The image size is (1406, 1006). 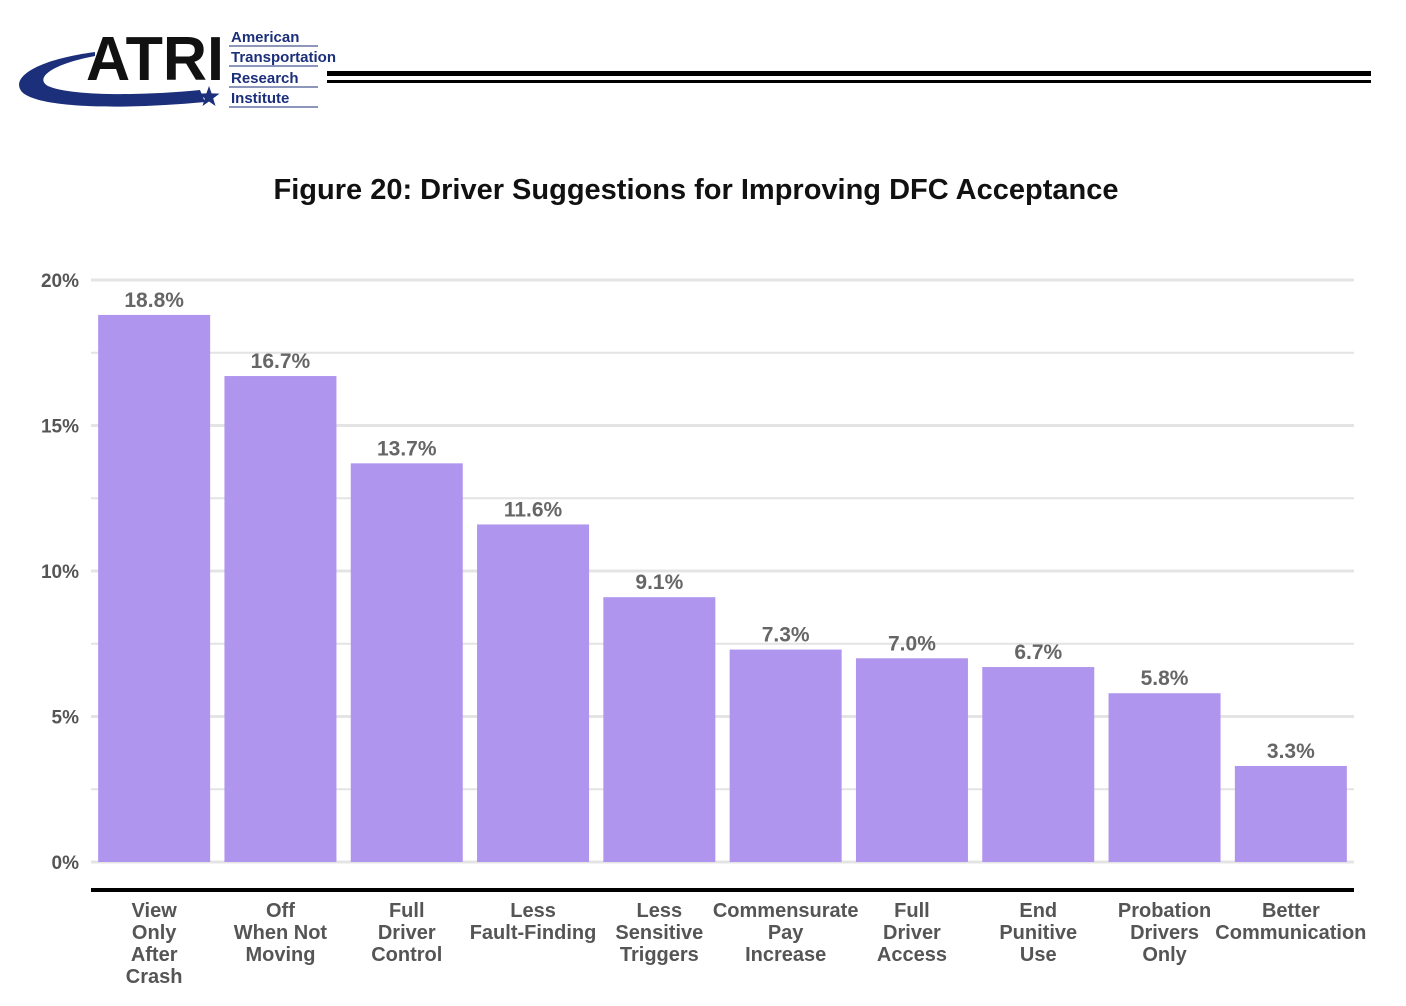 What do you see at coordinates (281, 361) in the screenshot?
I see `value-label: 16.7%` at bounding box center [281, 361].